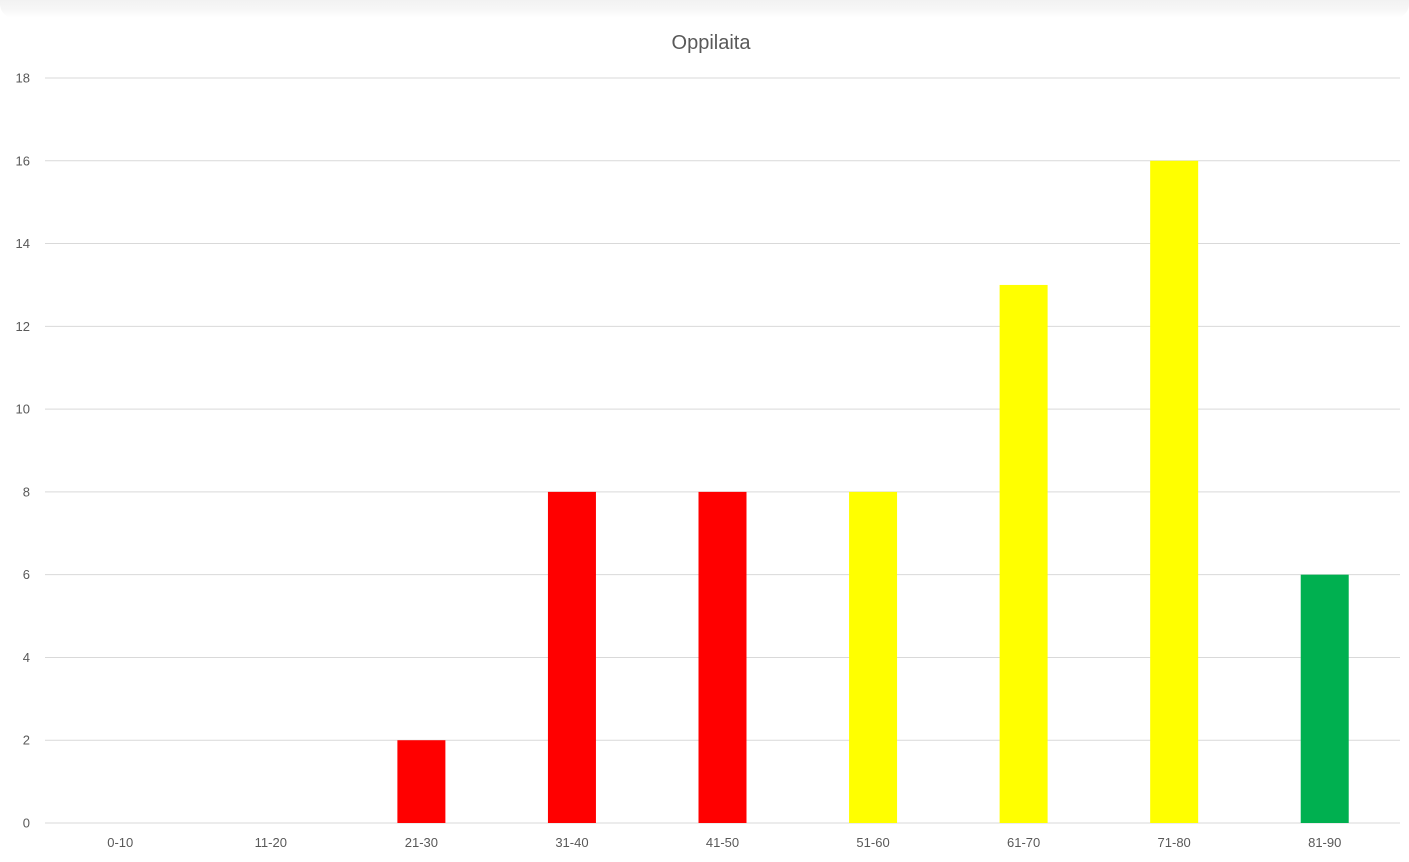 The image size is (1409, 862). What do you see at coordinates (26, 823) in the screenshot?
I see `y-tick-label: 0` at bounding box center [26, 823].